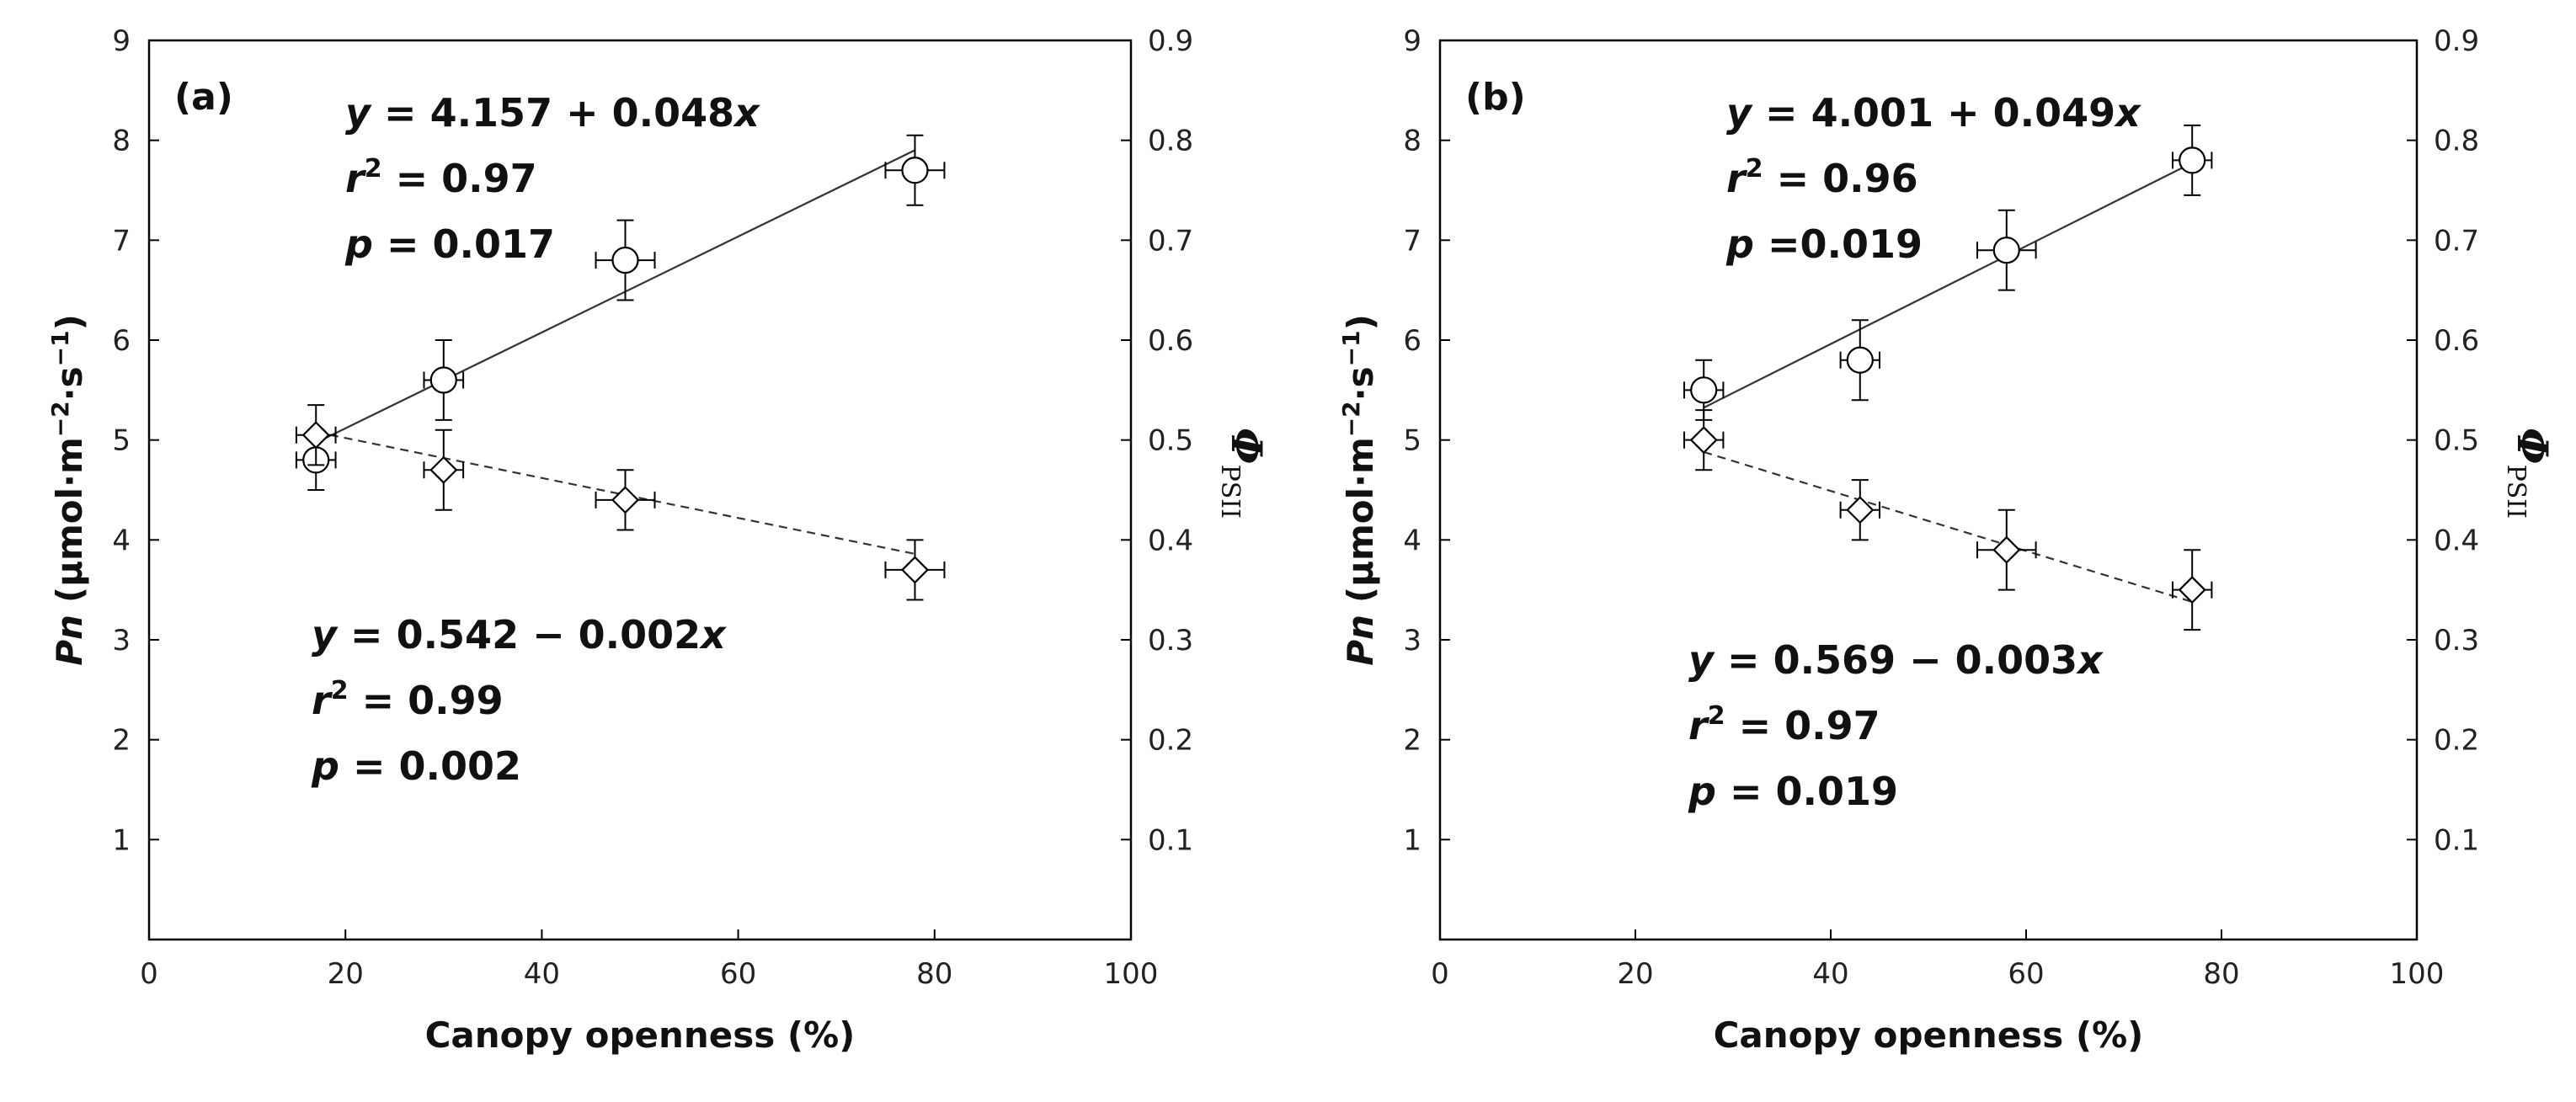 Image resolution: width=2576 pixels, height=1102 pixels. I want to click on equation-body: = 0.542 − 0.002, so click(519, 634).